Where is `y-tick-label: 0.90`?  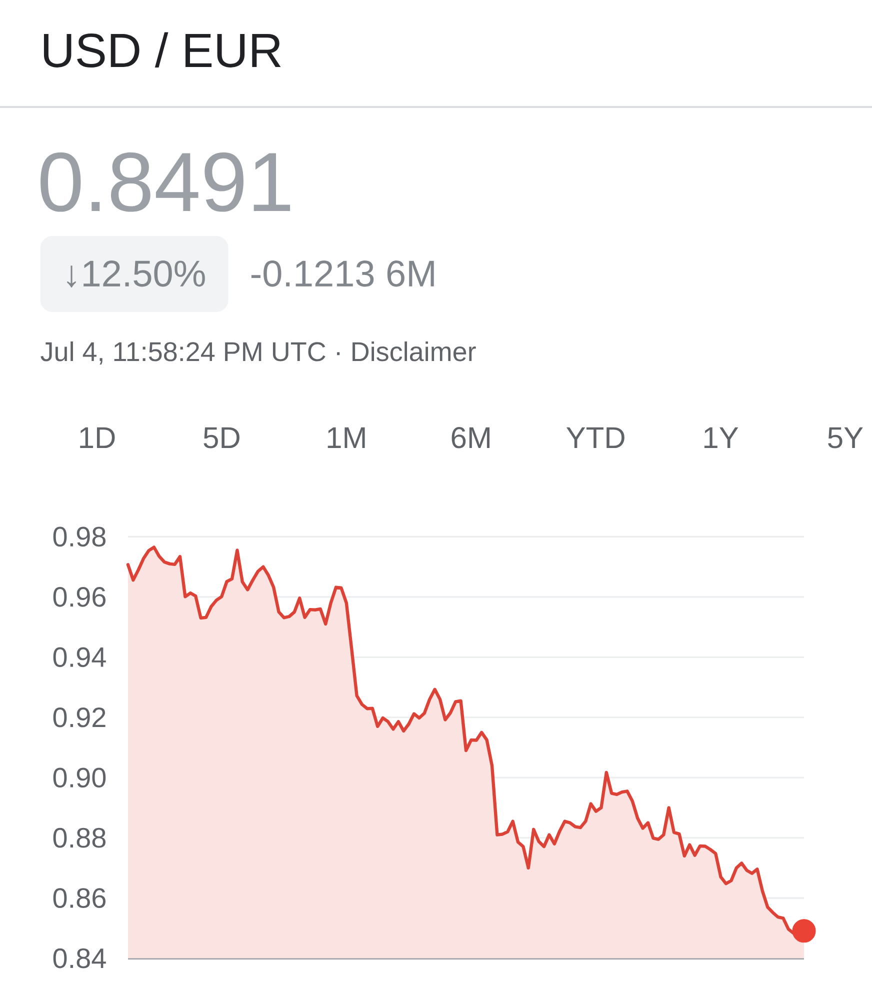
y-tick-label: 0.90 is located at coordinates (79, 778).